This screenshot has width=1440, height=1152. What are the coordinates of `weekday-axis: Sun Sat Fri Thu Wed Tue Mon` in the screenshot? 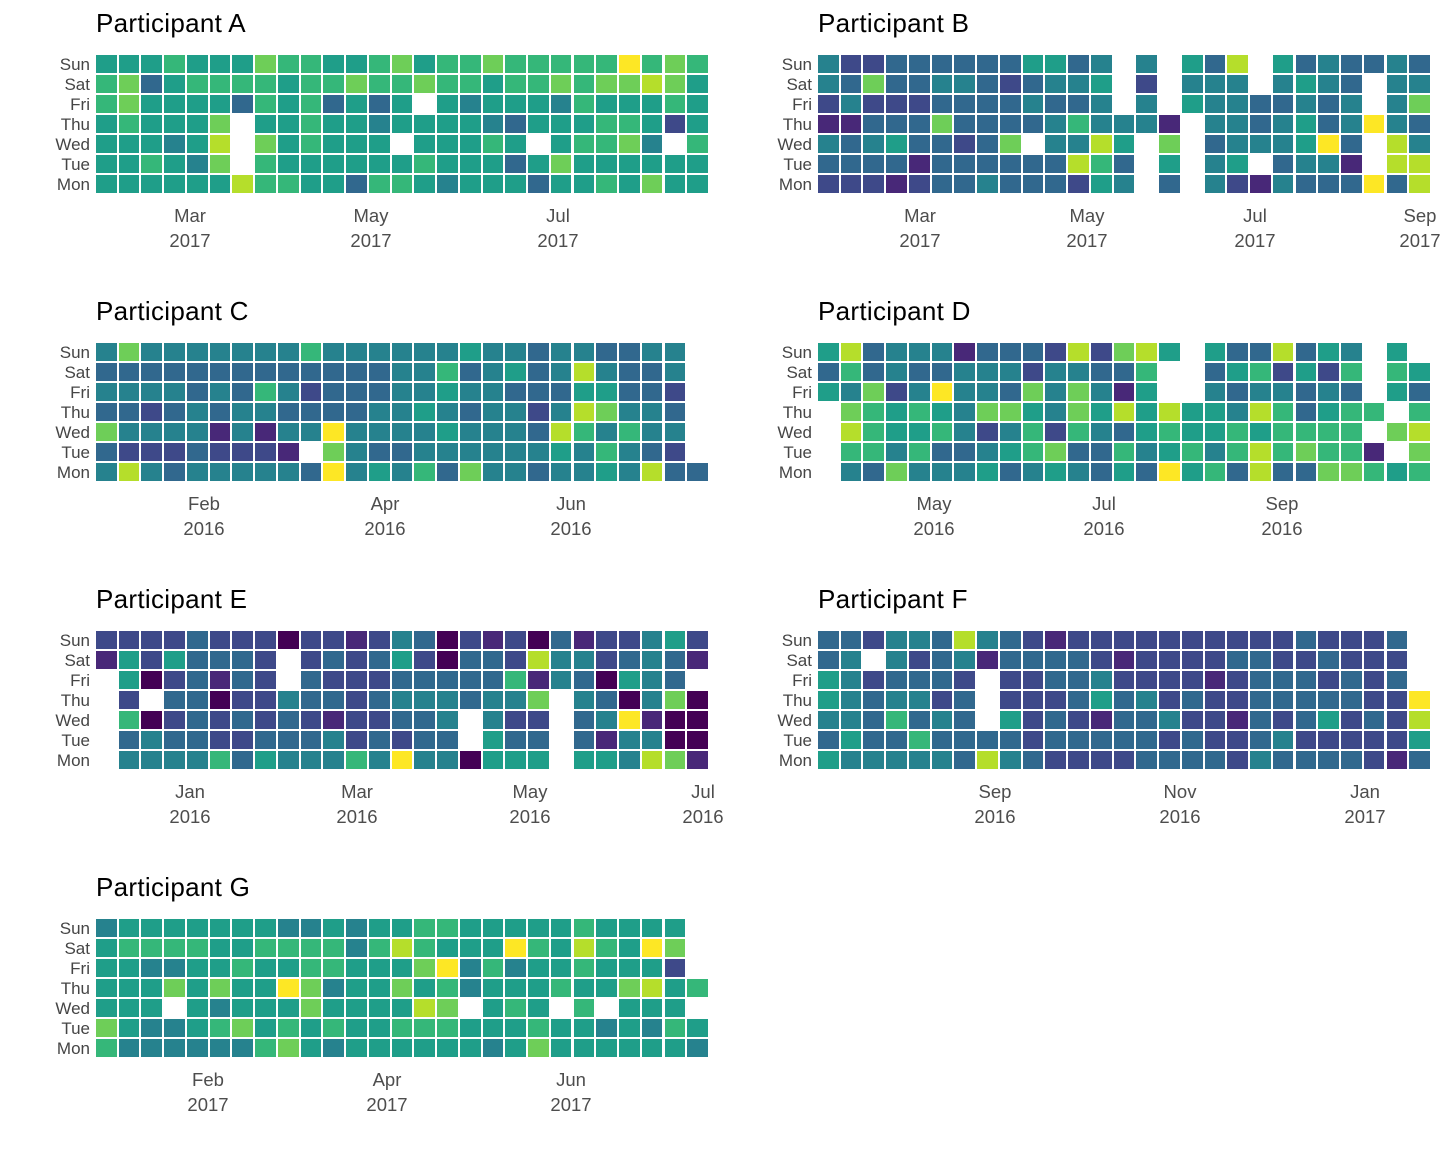 It's located at (61, 989).